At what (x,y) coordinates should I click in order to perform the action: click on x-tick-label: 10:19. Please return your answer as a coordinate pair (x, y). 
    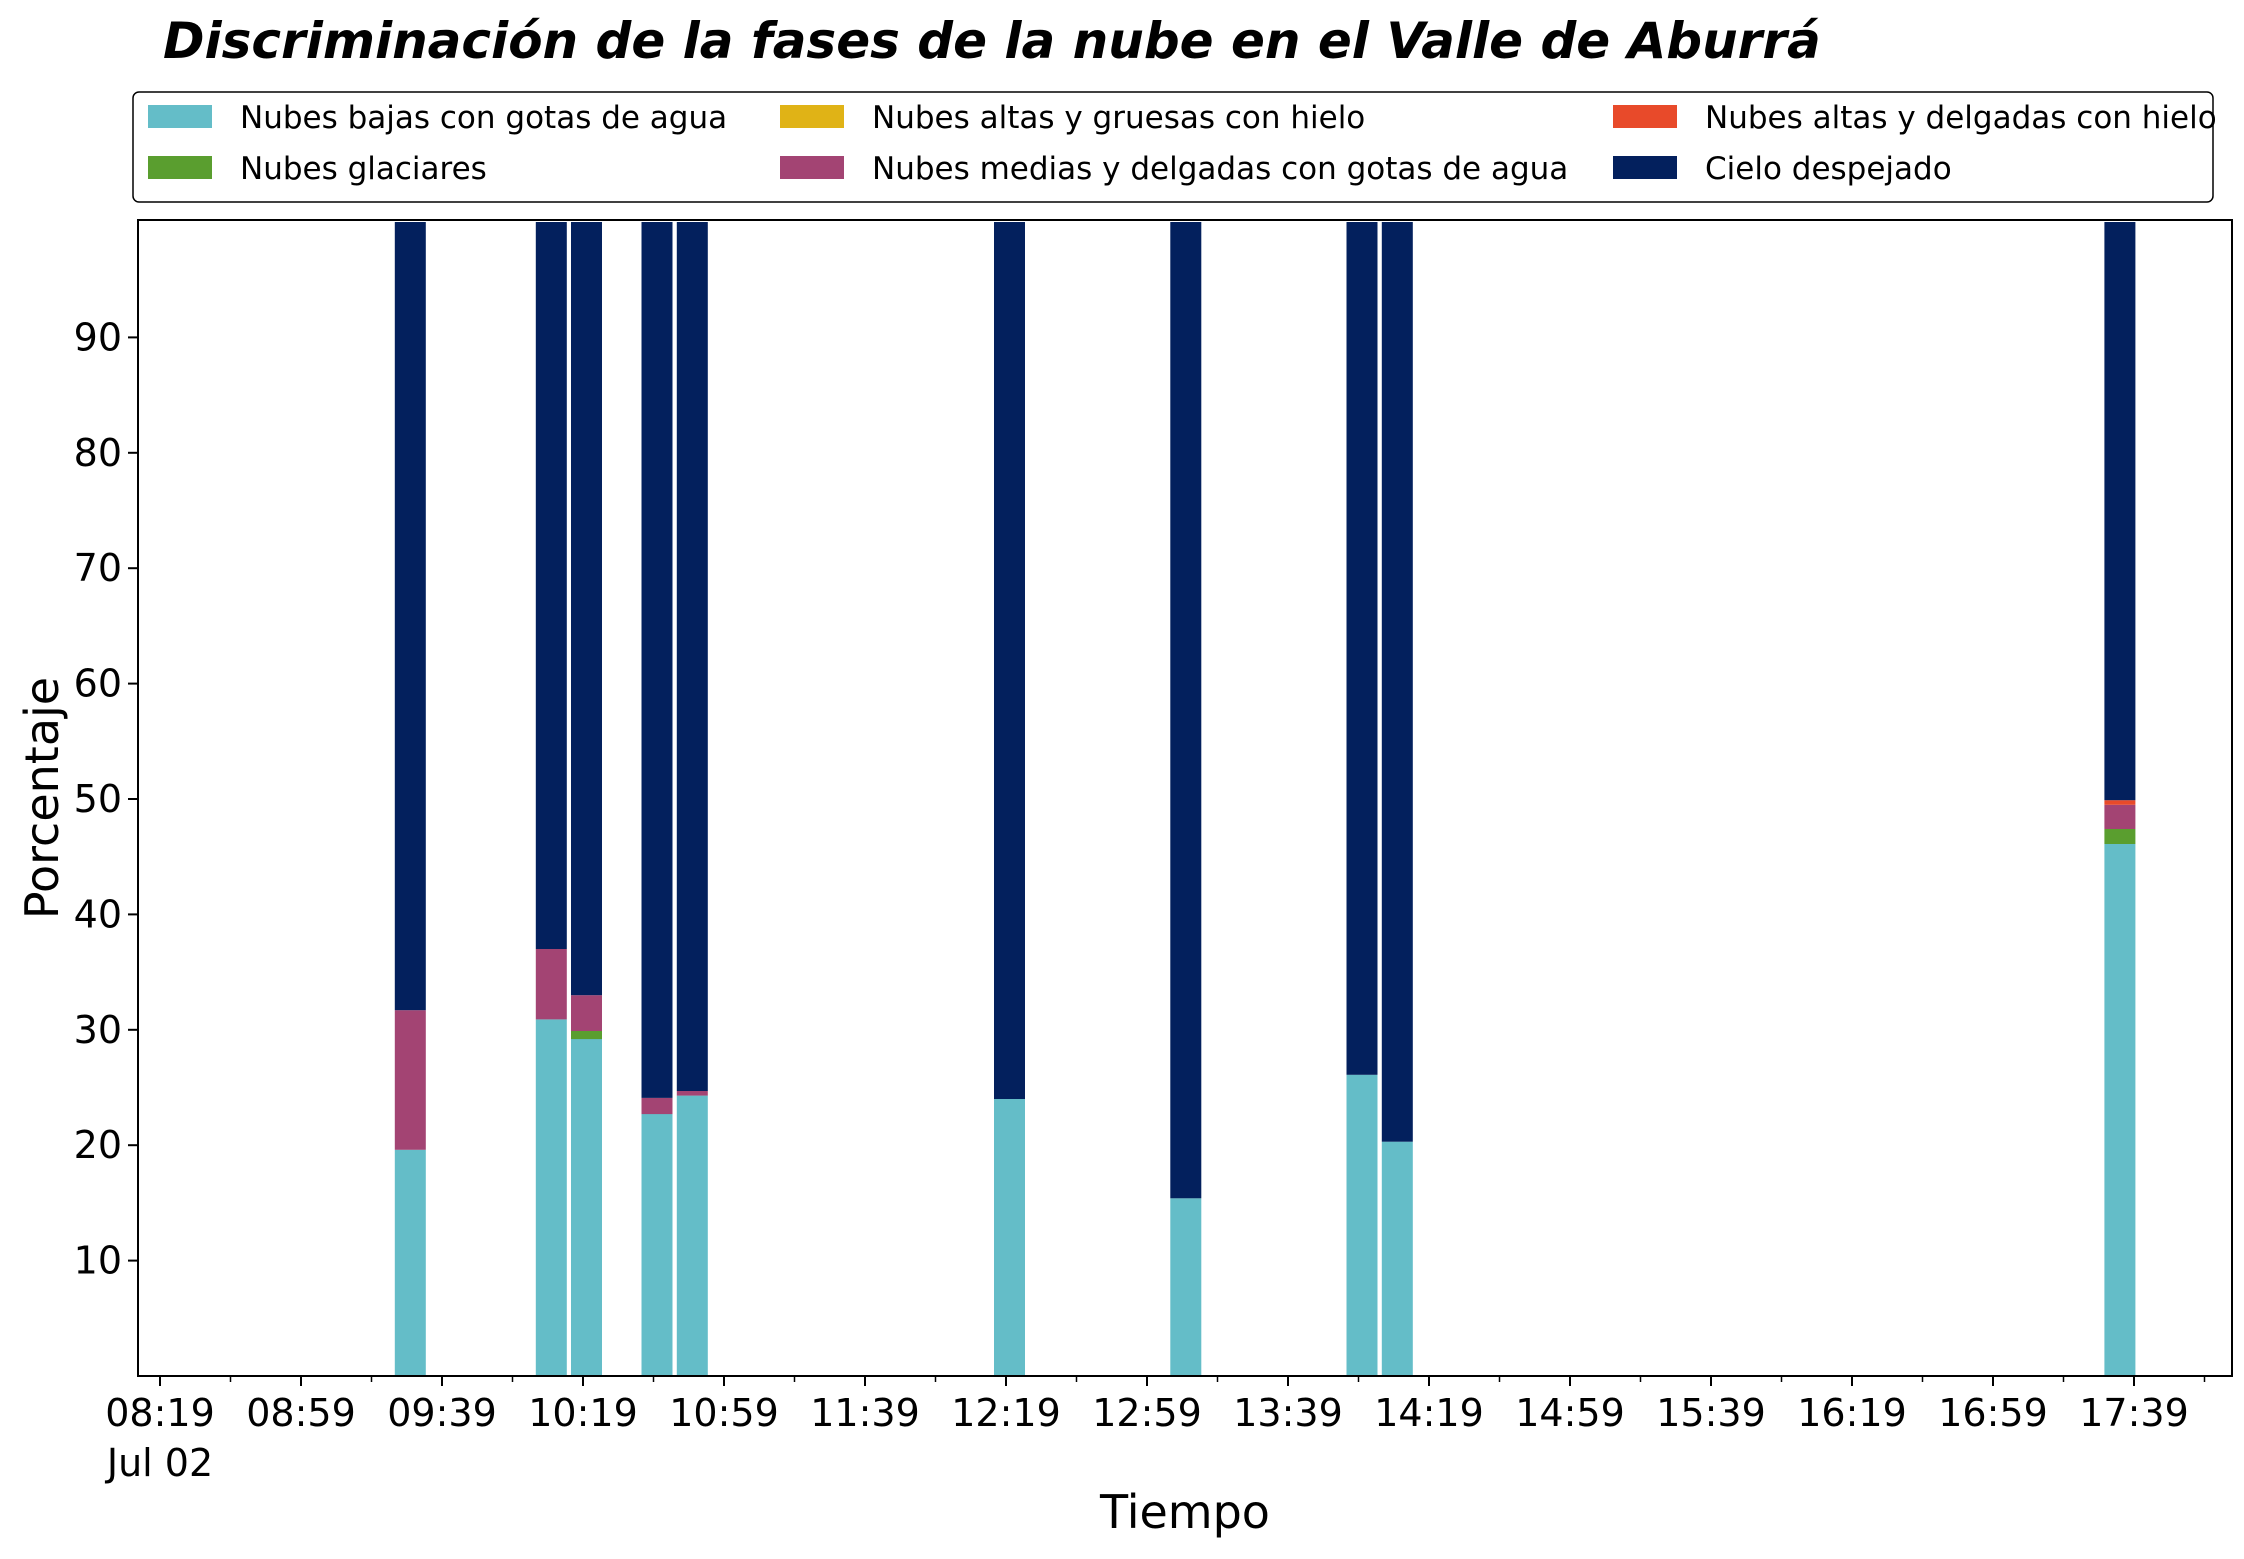
    Looking at the image, I should click on (583, 1413).